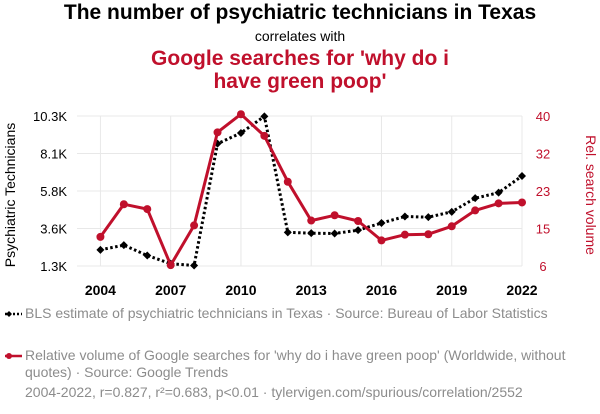 This screenshot has height=414, width=600. What do you see at coordinates (53, 154) in the screenshot?
I see `y-left-tick-label: 8.1K` at bounding box center [53, 154].